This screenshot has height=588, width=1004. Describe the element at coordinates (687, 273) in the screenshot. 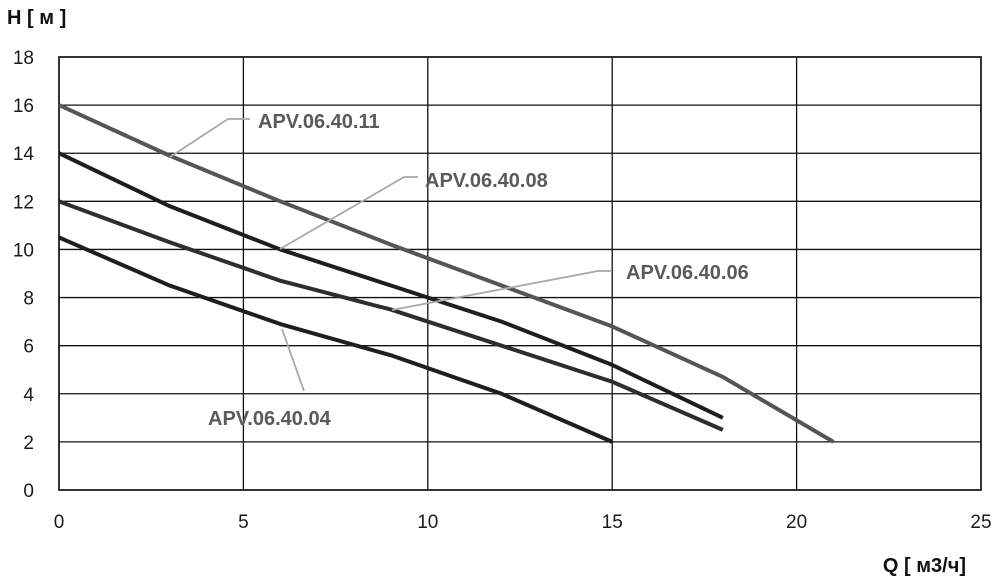

I see `series-label: APV.06.40.06` at that location.